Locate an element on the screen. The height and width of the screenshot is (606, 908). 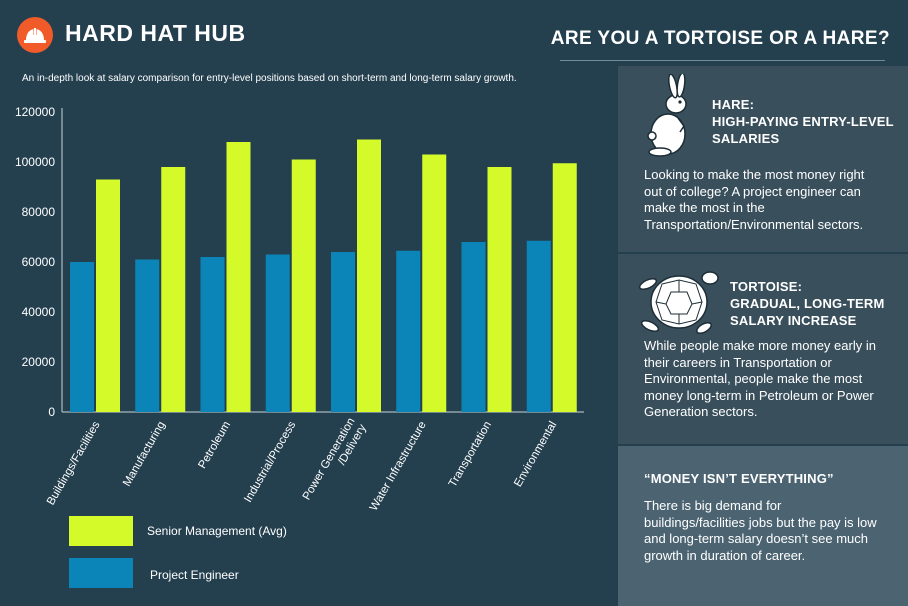
y-tick-label: 120000 is located at coordinates (35, 112).